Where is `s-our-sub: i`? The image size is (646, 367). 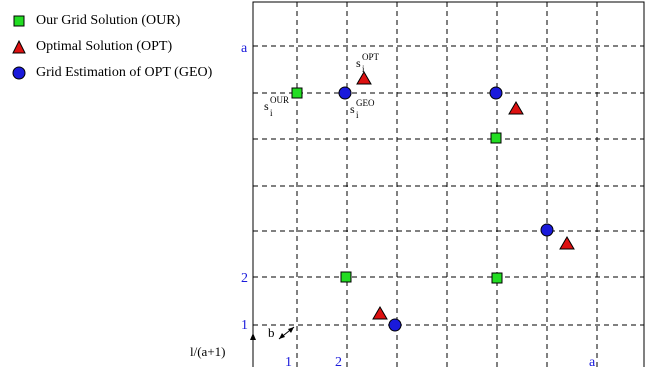 s-our-sub: i is located at coordinates (271, 113).